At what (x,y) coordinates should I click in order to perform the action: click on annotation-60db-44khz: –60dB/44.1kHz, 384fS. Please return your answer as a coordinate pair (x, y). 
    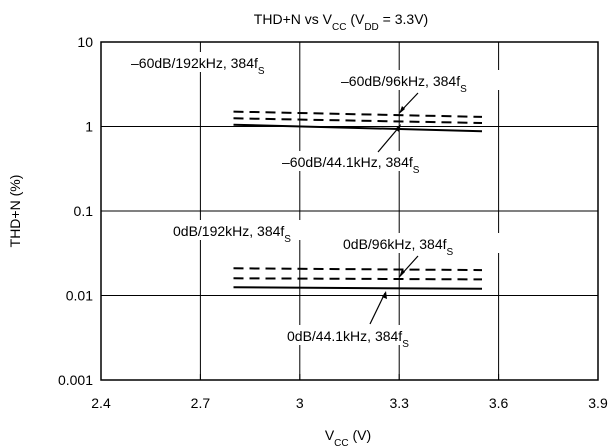
    Looking at the image, I should click on (351, 165).